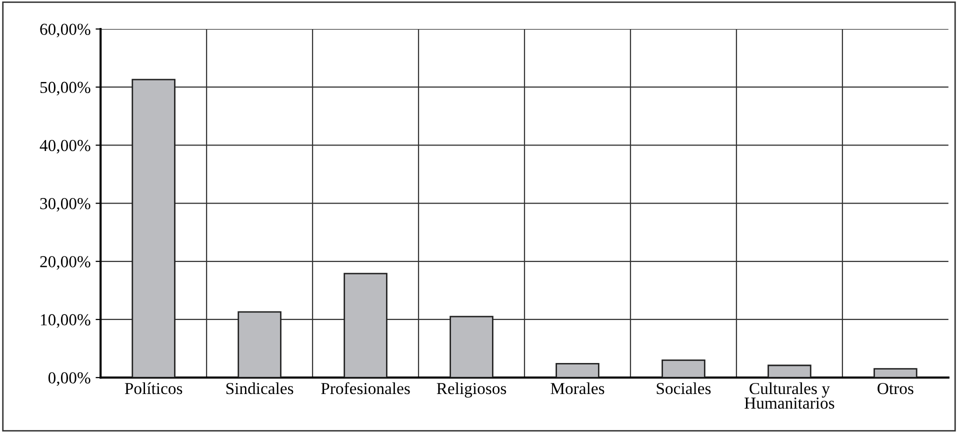  Describe the element at coordinates (789, 395) in the screenshot. I see `x-tick-label: Culturales y Humanitarios` at that location.